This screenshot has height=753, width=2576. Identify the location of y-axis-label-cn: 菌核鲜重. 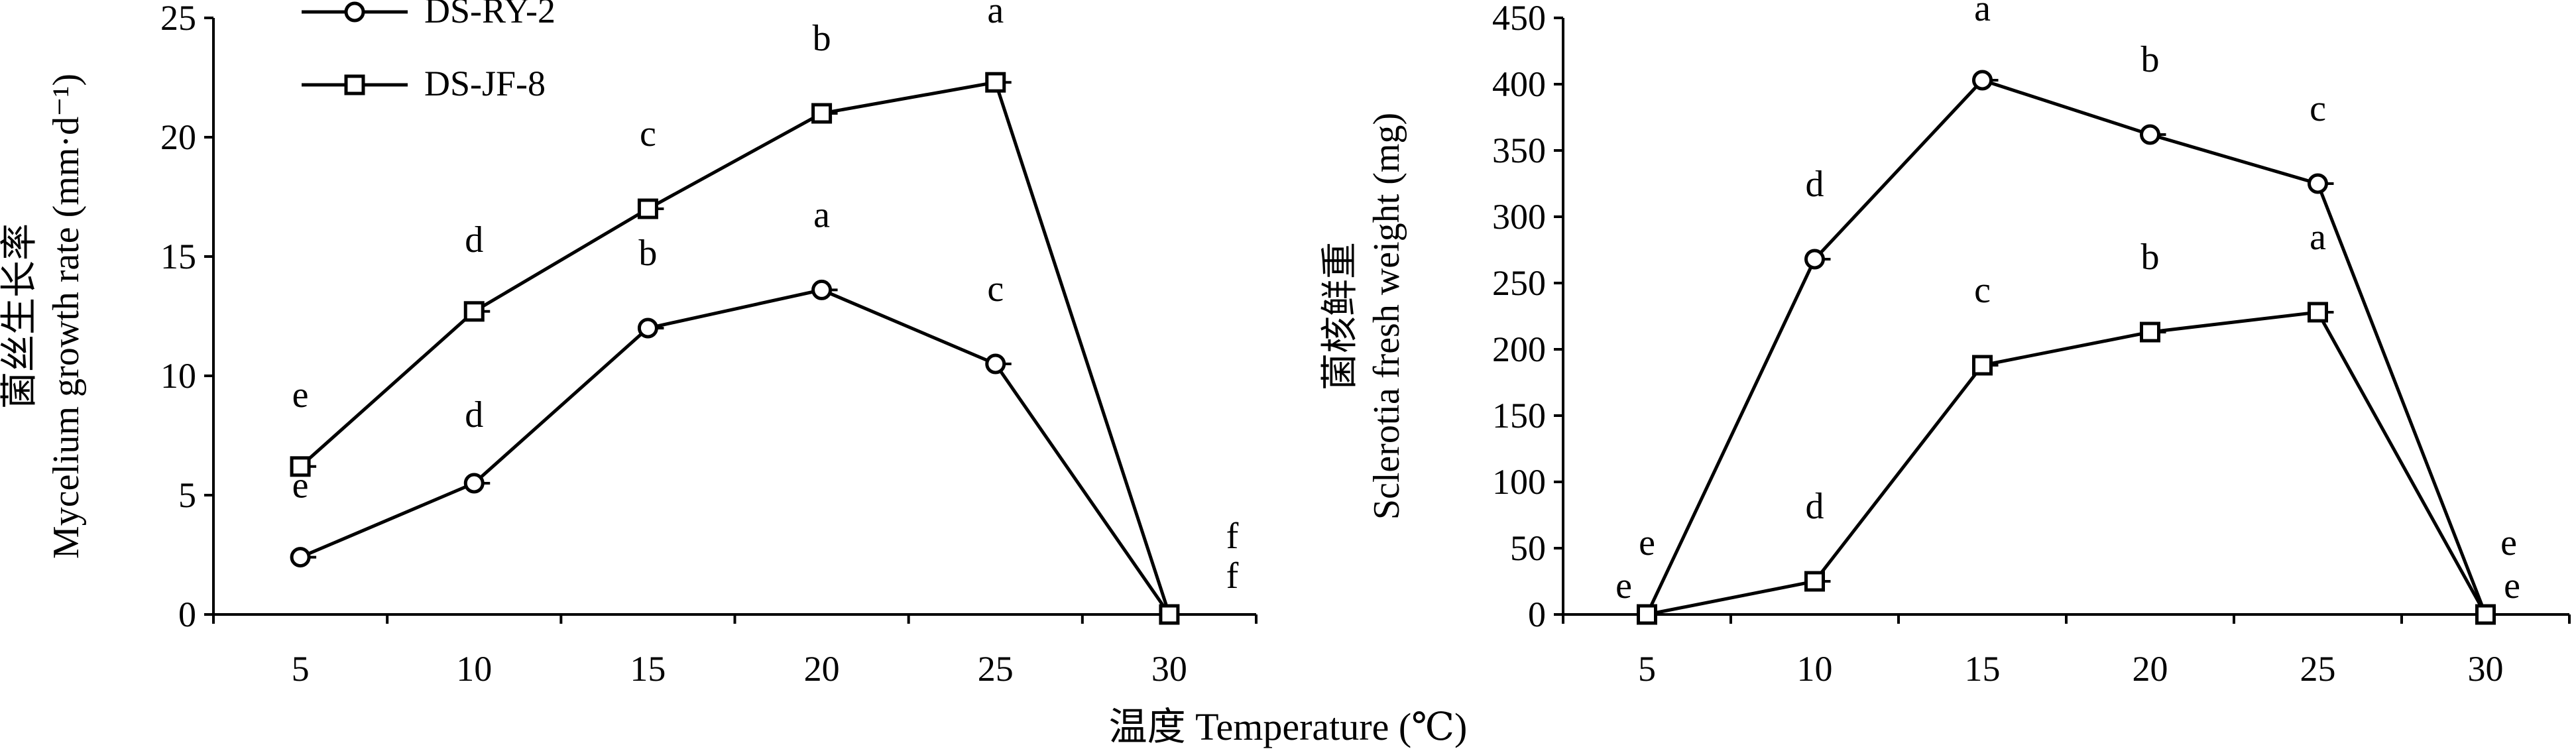
(1340, 316).